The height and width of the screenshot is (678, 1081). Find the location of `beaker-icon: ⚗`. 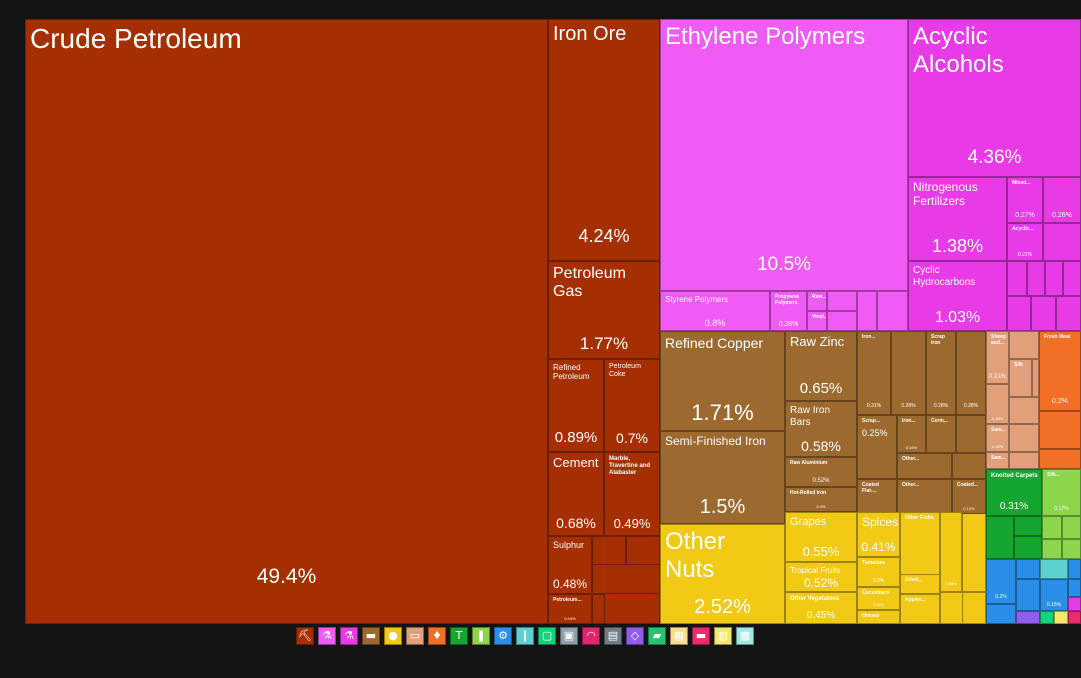

beaker-icon: ⚗ is located at coordinates (349, 636).